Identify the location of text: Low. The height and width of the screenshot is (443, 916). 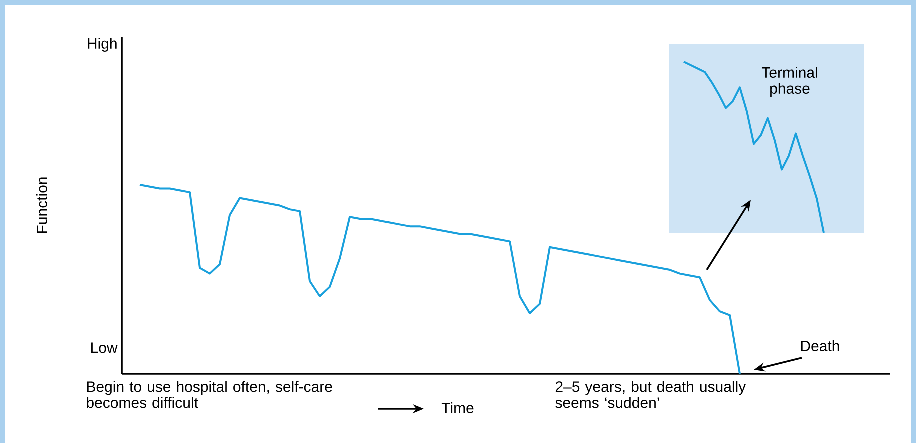
(105, 348).